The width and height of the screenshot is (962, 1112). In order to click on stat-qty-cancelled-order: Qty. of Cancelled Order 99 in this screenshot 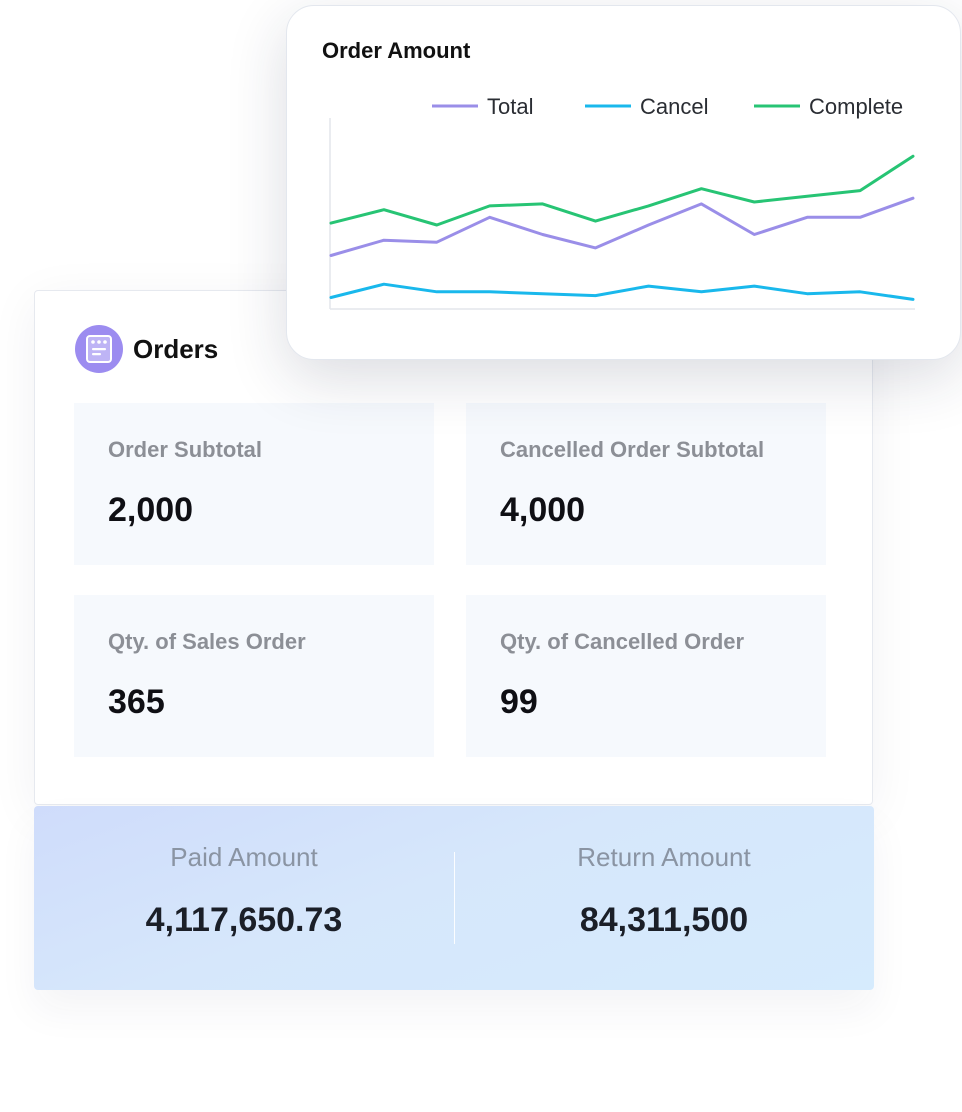, I will do `click(646, 676)`.